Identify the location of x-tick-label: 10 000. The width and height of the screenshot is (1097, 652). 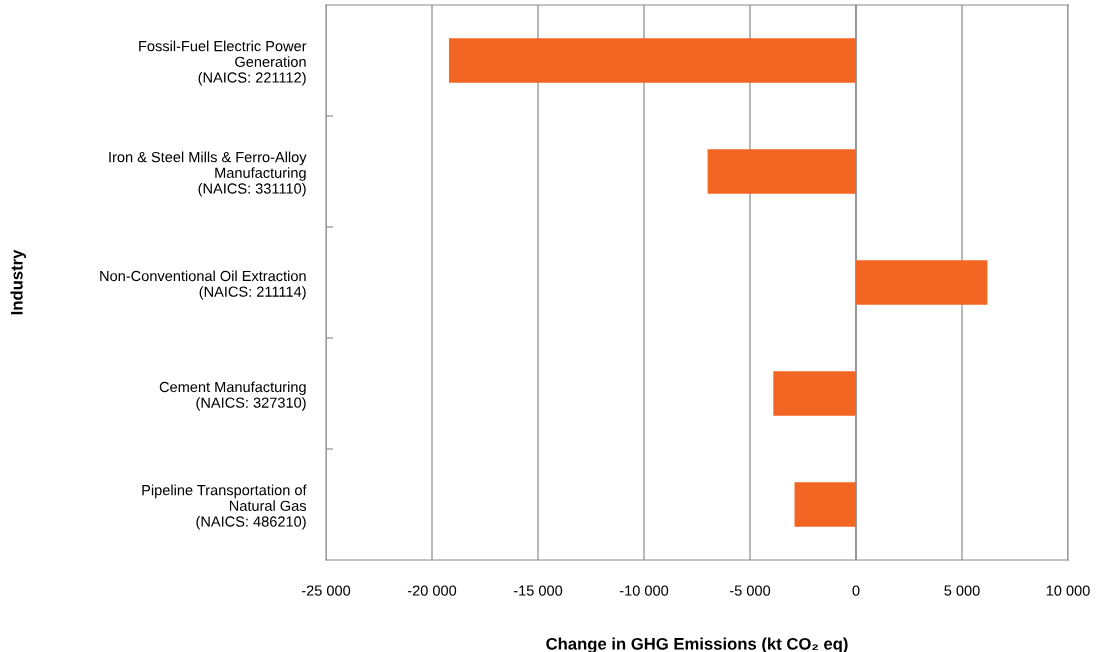
(1068, 590).